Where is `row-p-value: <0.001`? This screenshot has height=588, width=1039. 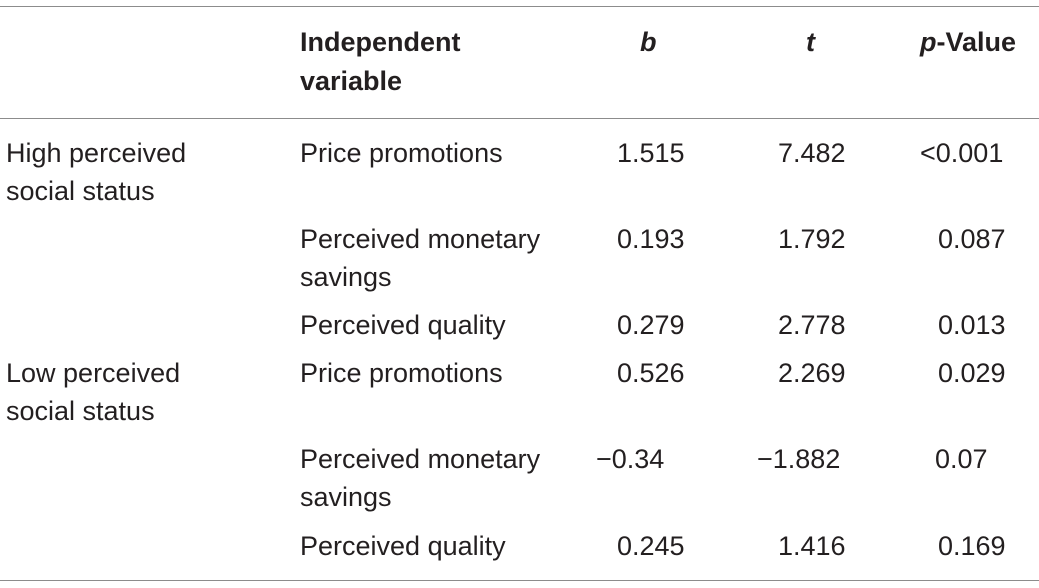 row-p-value: <0.001 is located at coordinates (962, 153).